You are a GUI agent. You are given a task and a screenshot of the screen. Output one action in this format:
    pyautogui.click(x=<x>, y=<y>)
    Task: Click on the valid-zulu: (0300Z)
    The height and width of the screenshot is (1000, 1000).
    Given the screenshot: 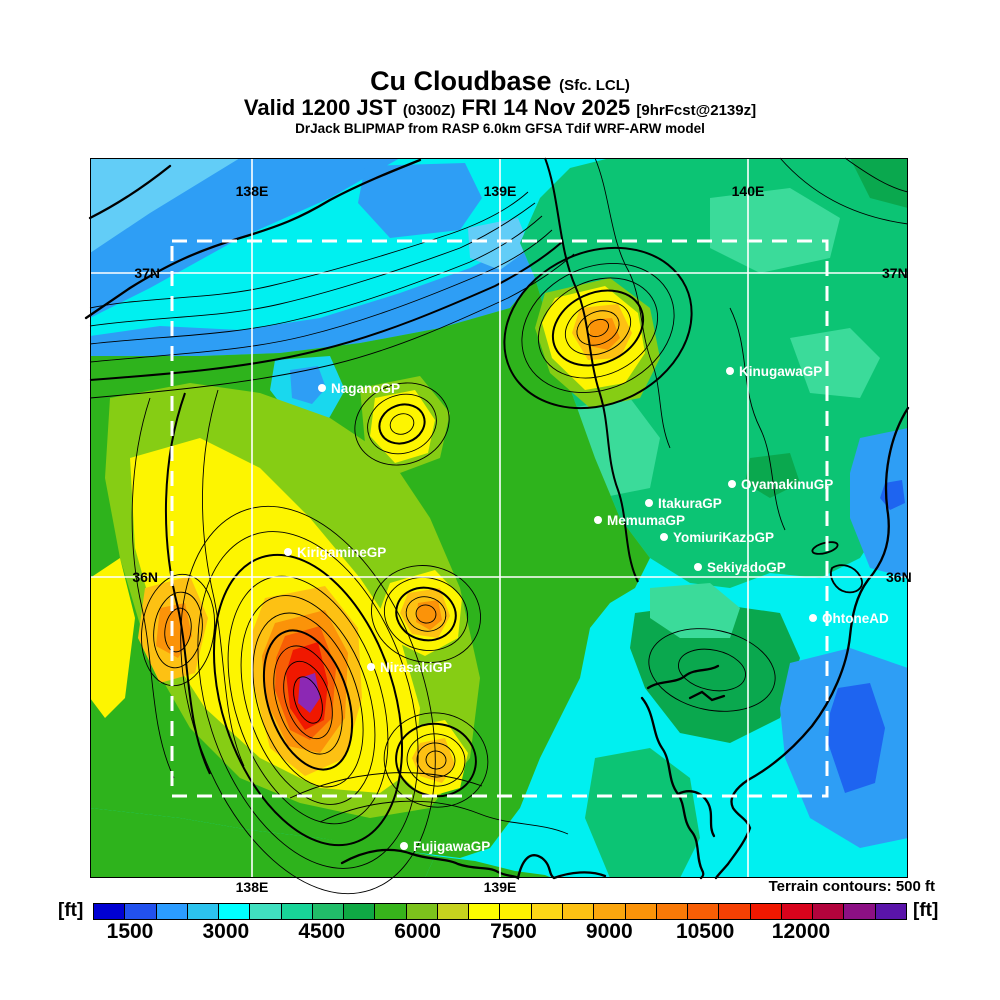 What is the action you would take?
    pyautogui.click(x=429, y=111)
    